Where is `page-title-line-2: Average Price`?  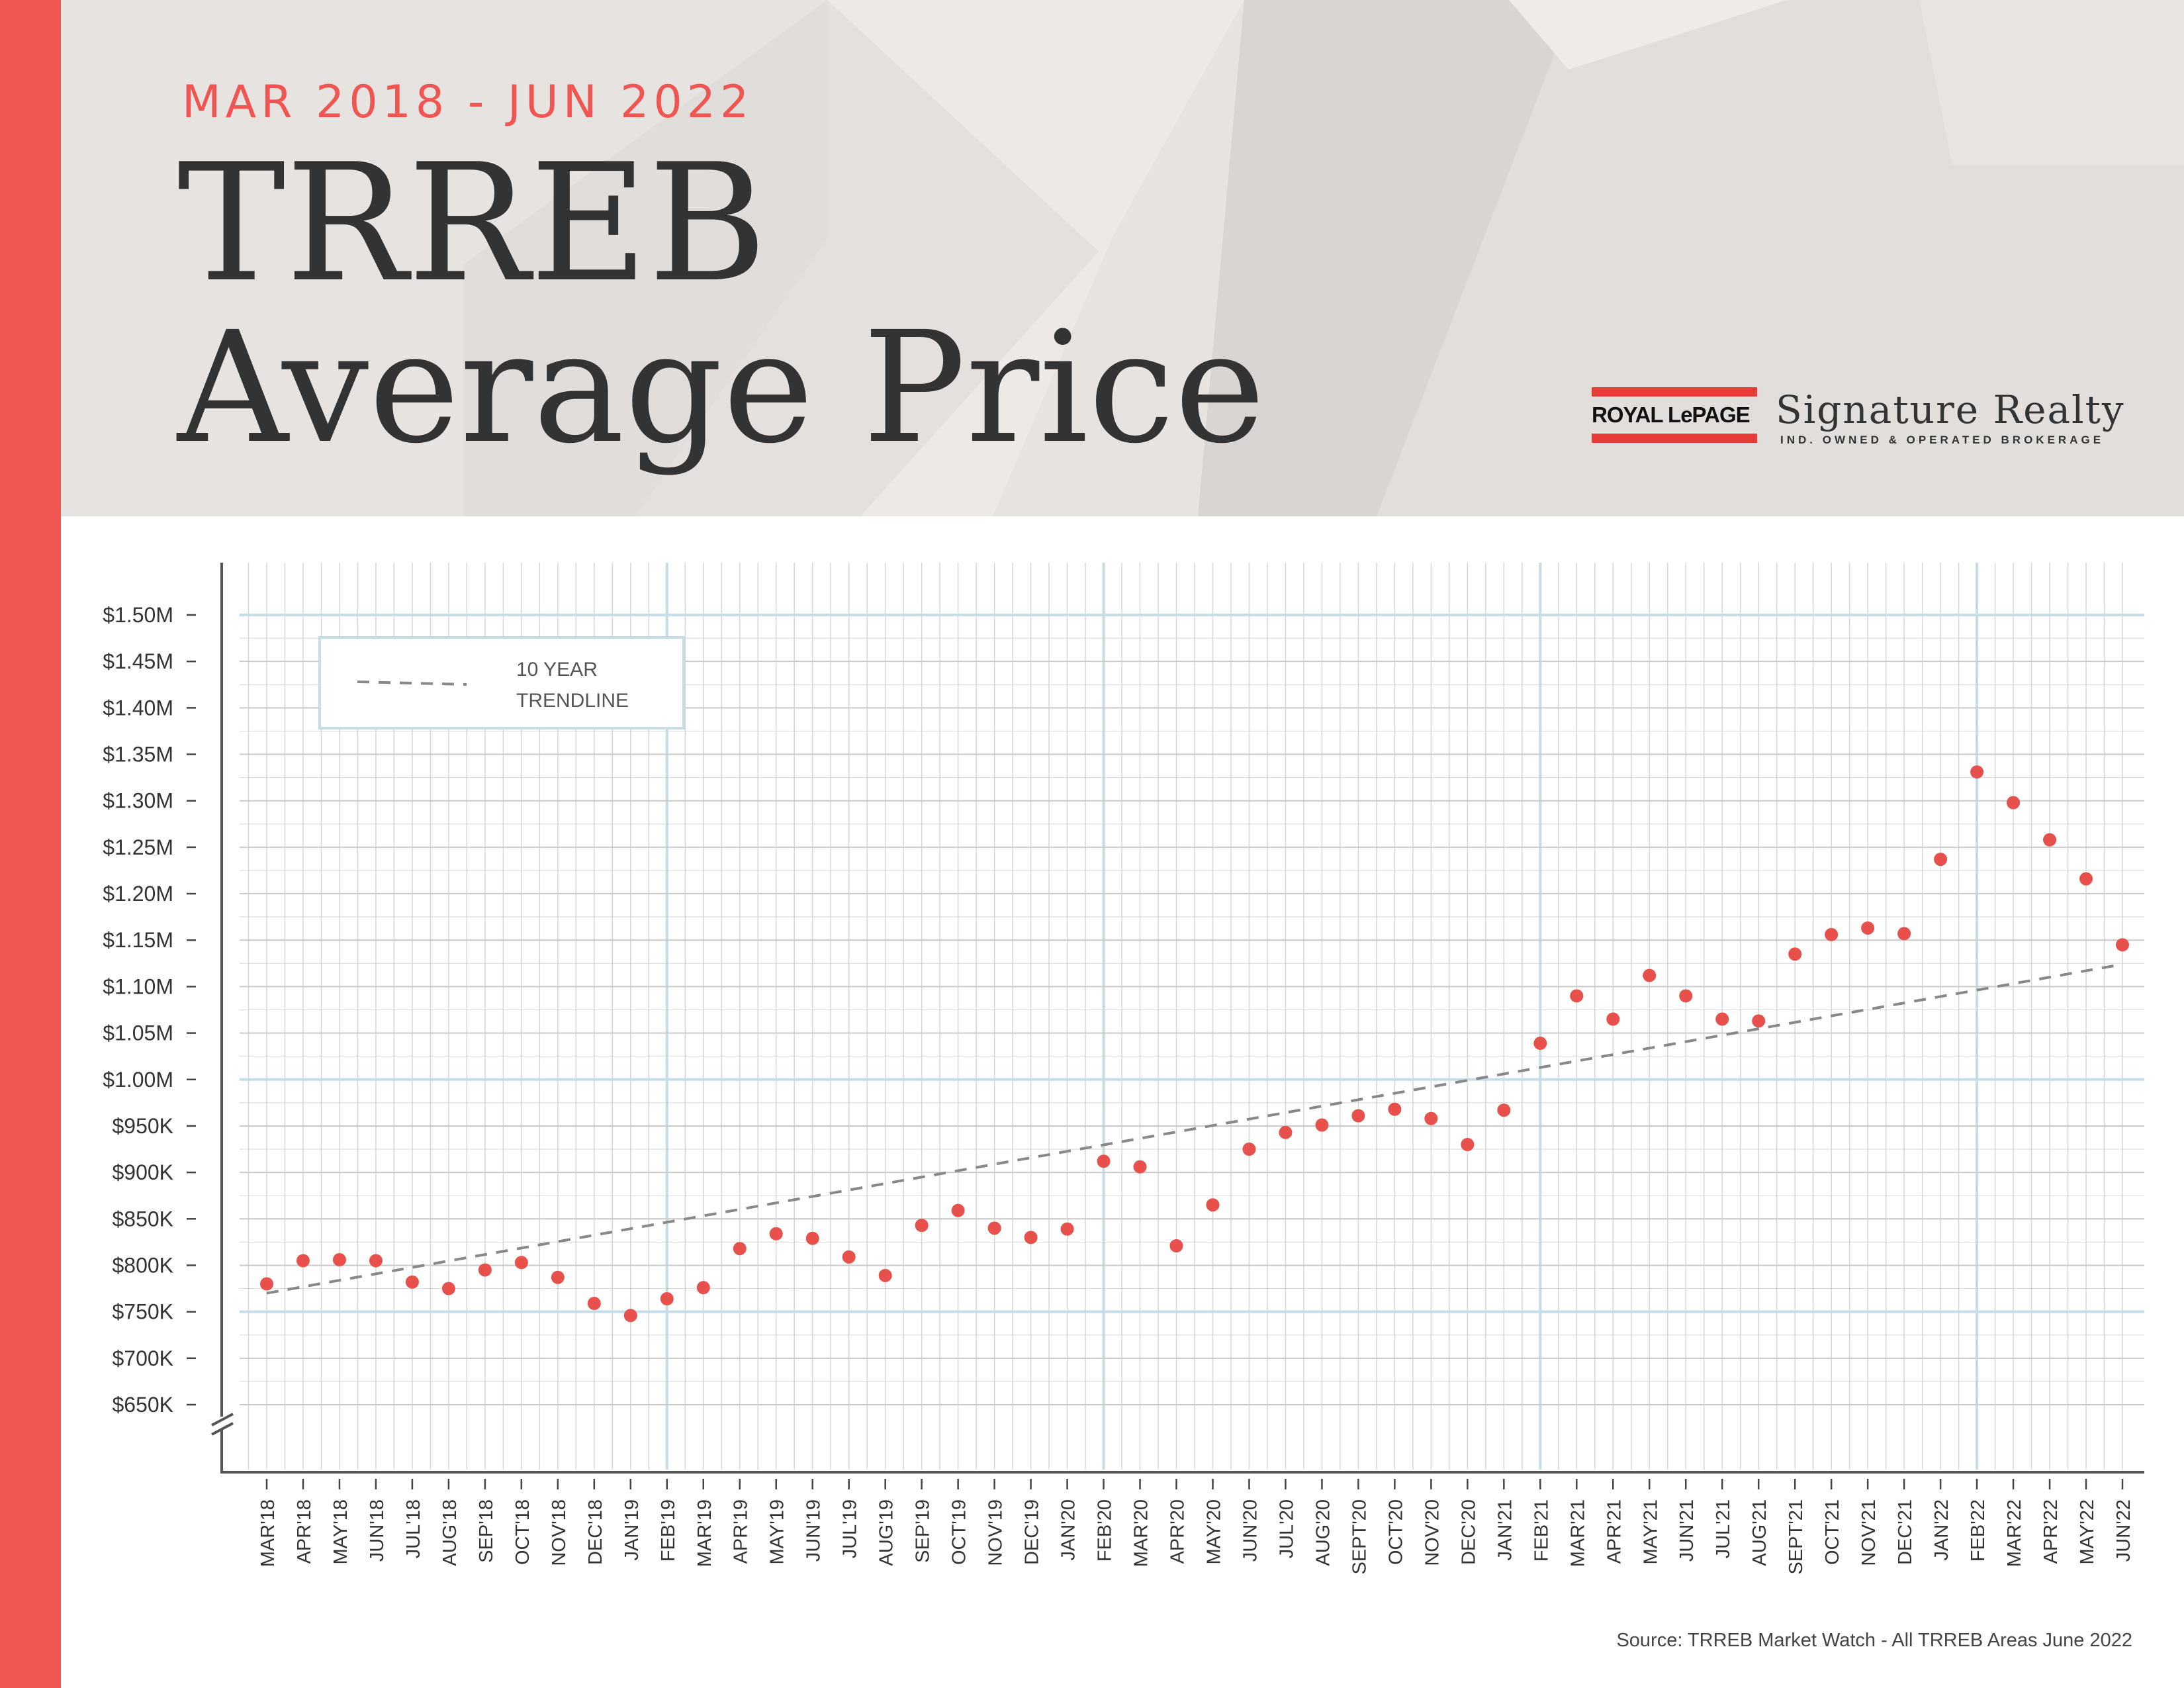 page-title-line-2: Average Price is located at coordinates (721, 388).